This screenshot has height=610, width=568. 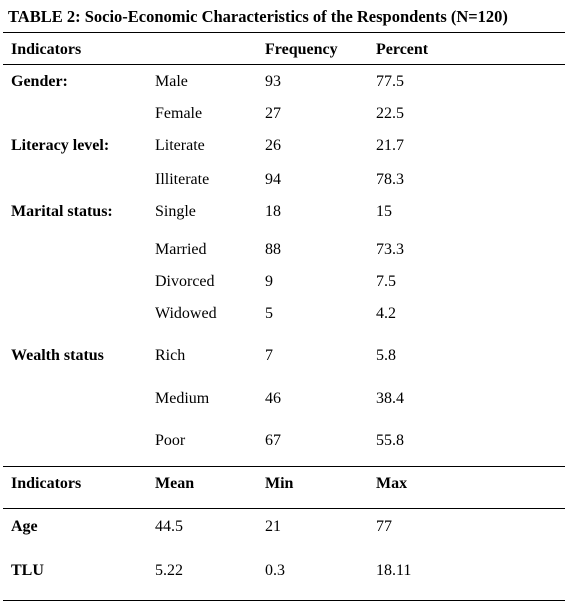 What do you see at coordinates (284, 250) in the screenshot?
I see `table-row: Married 88 73.3` at bounding box center [284, 250].